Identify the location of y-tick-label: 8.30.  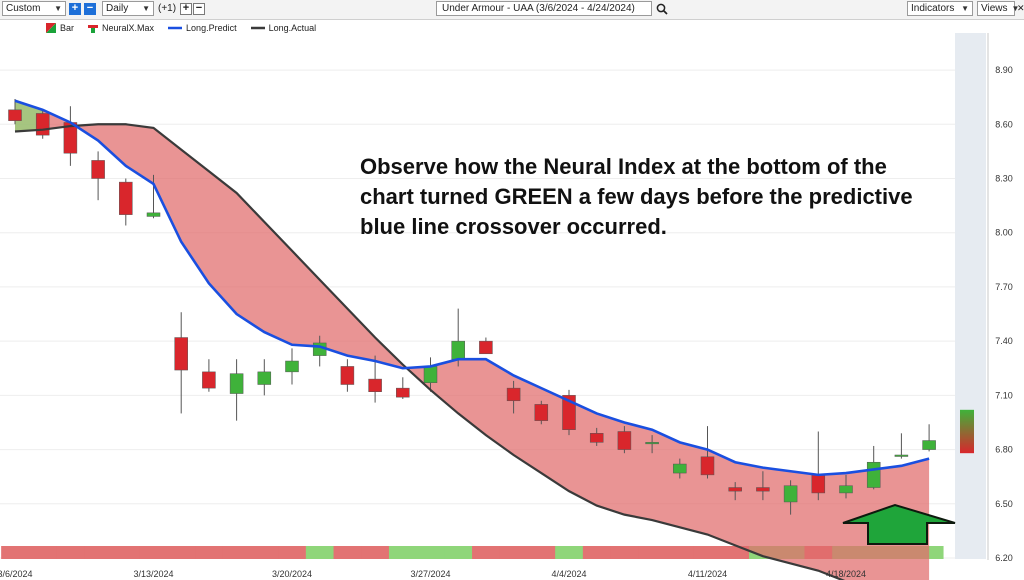
(1004, 179).